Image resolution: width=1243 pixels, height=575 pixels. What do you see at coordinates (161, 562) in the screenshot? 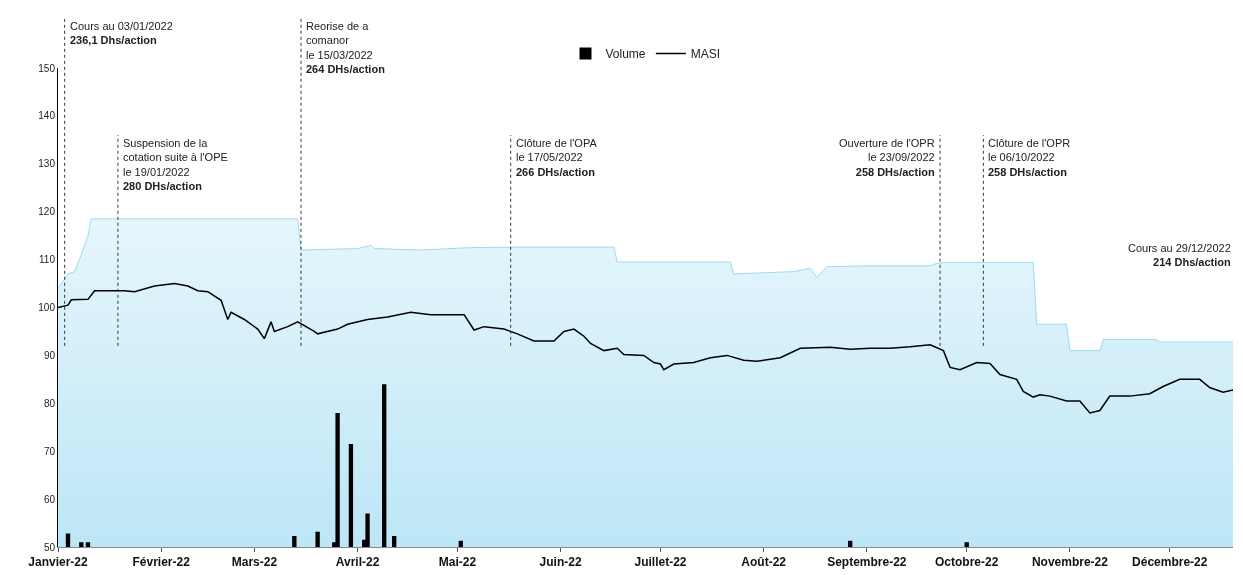
I see `x-tick-label: Février-22` at bounding box center [161, 562].